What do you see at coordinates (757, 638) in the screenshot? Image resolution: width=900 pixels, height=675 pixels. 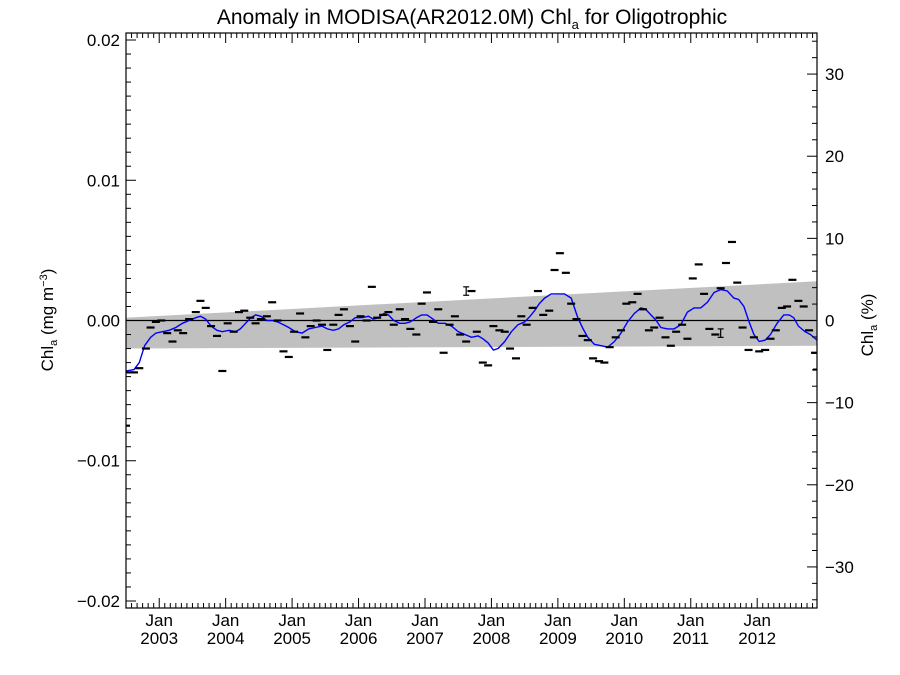 I see `x-tick-label-year: 2012` at bounding box center [757, 638].